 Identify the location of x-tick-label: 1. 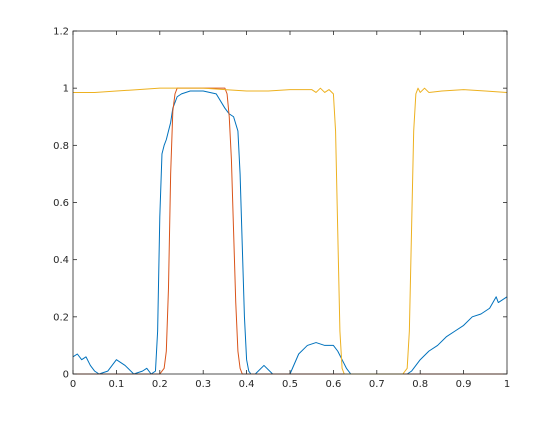
(507, 384).